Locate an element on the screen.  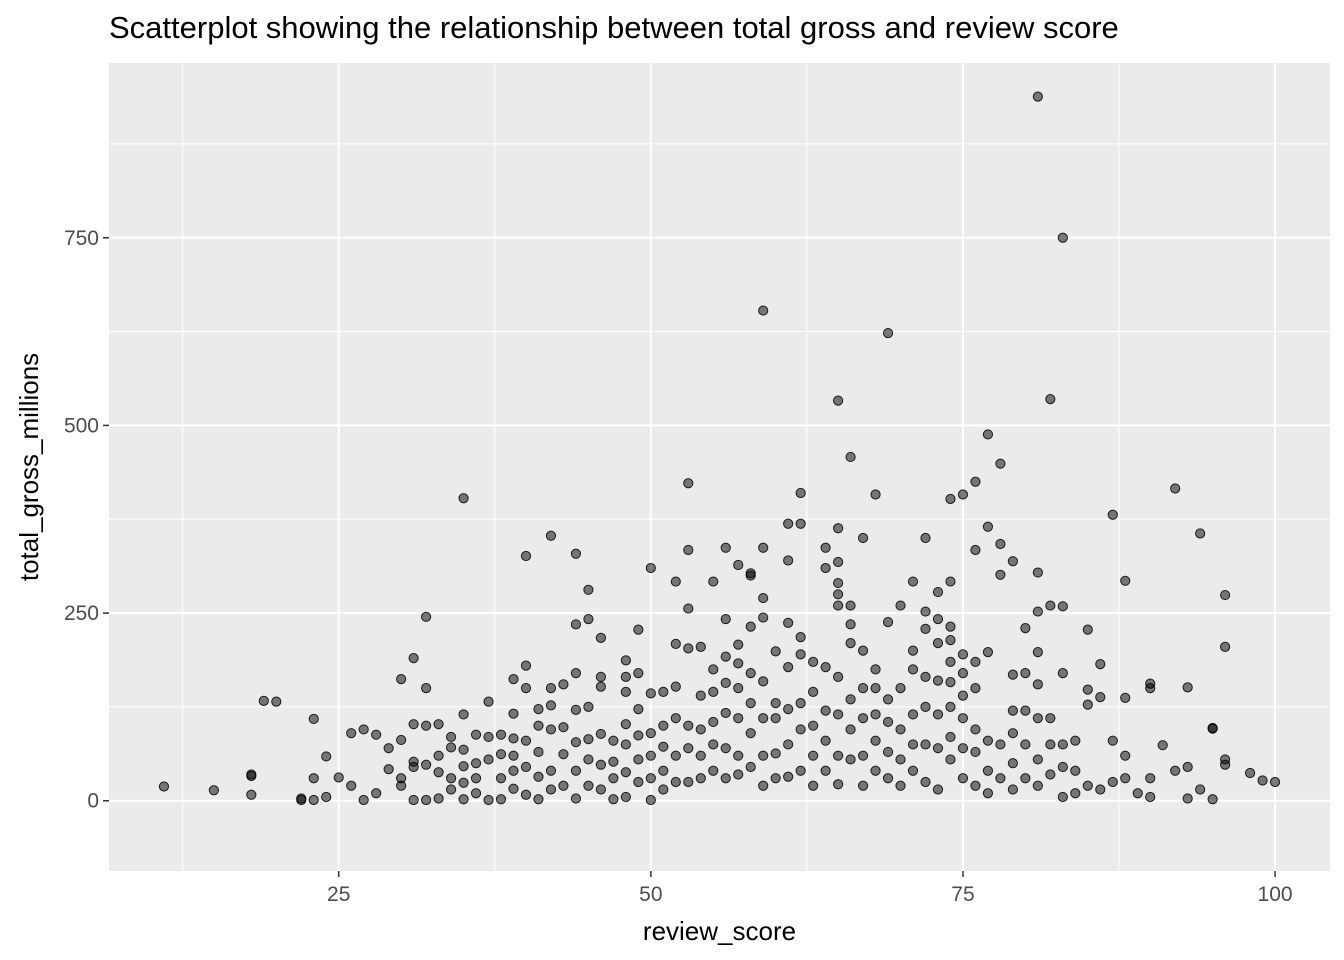
y-tick-label: 0 is located at coordinates (93, 801).